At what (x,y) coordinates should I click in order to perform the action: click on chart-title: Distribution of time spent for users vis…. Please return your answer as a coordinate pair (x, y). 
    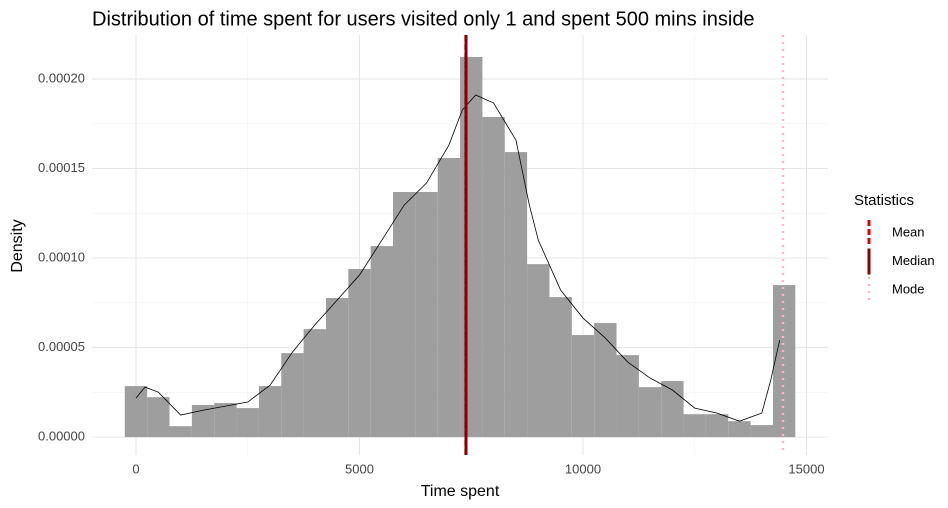
    Looking at the image, I should click on (423, 19).